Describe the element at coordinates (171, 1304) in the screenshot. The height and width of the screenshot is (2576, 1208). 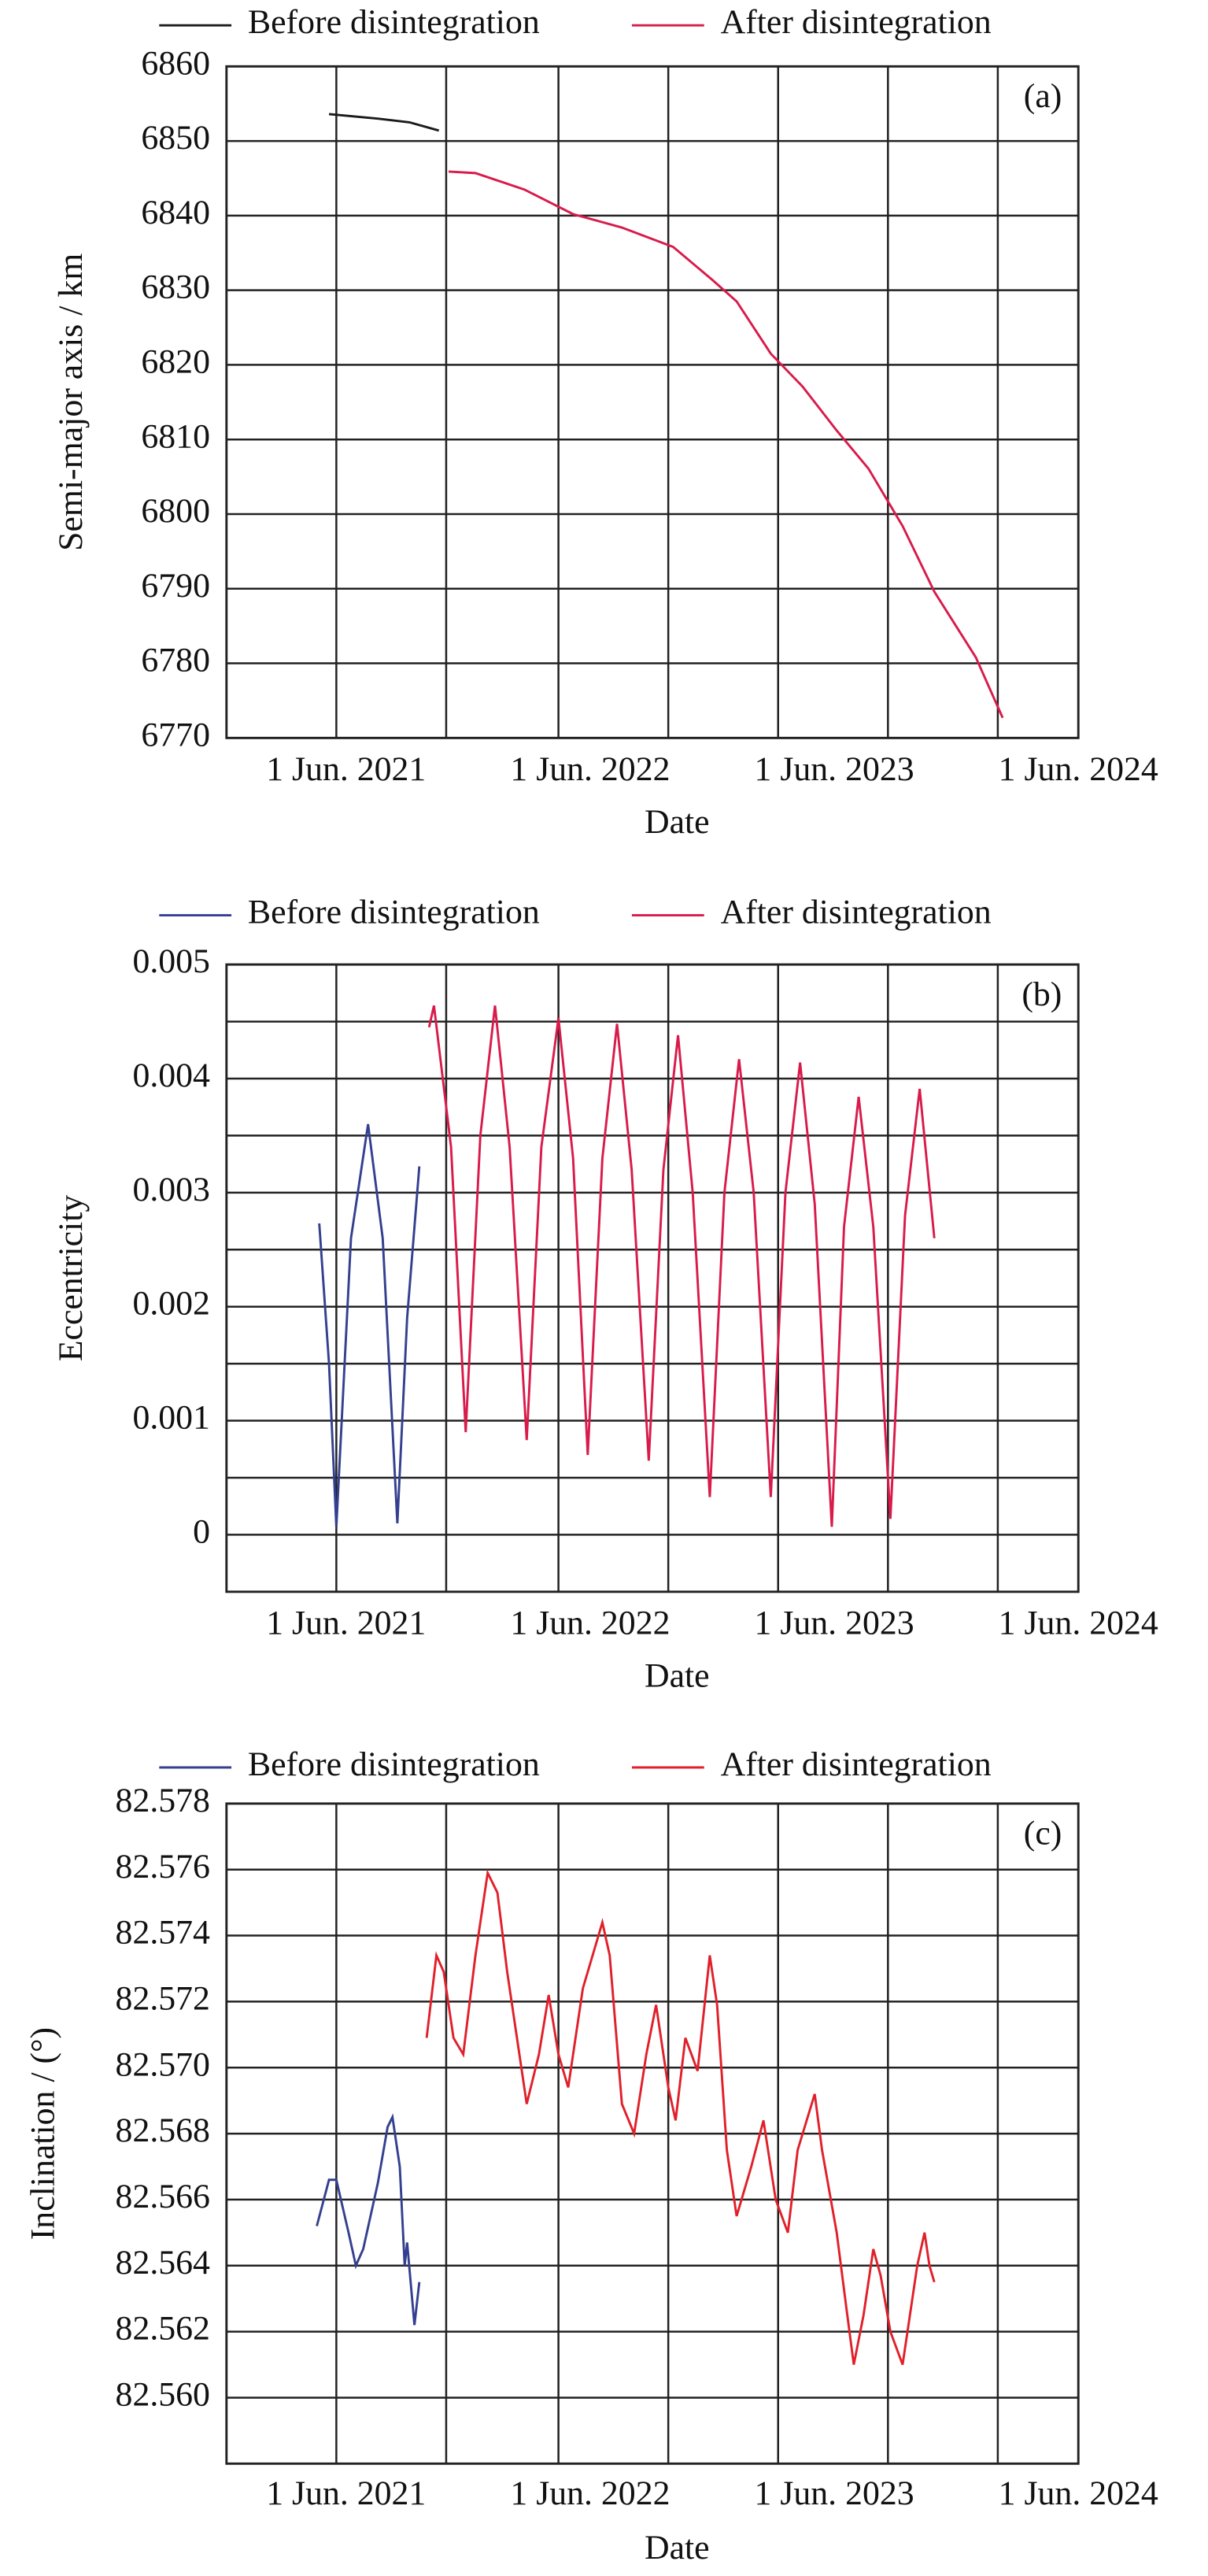
I see `y-tick-label: 0.002` at that location.